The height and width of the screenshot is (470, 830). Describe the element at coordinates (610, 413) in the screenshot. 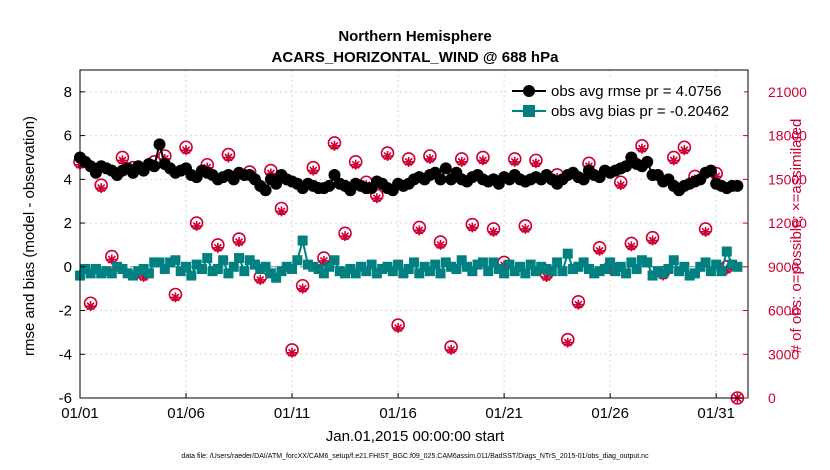

I see `x-tick-label: 01/26` at that location.